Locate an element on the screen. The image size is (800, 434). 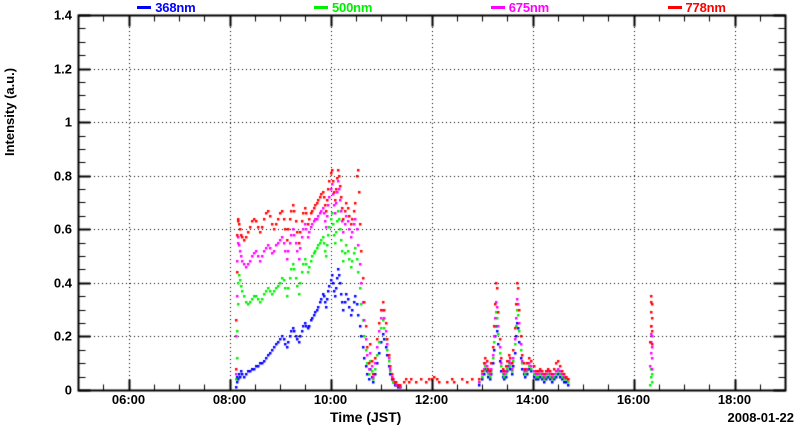
legend-swatch-778nm is located at coordinates (674, 7).